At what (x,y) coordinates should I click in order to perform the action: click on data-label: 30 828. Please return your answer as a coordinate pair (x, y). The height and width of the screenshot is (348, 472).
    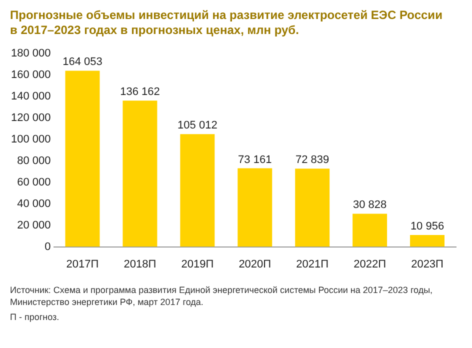
    Looking at the image, I should click on (369, 205).